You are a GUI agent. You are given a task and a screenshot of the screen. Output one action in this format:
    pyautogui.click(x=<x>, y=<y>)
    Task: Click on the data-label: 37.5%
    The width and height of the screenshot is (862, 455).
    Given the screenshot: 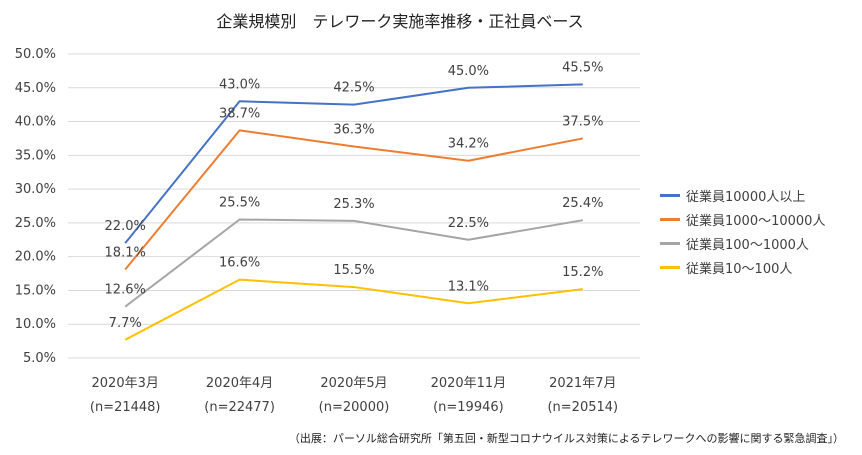 What is the action you would take?
    pyautogui.click(x=582, y=121)
    